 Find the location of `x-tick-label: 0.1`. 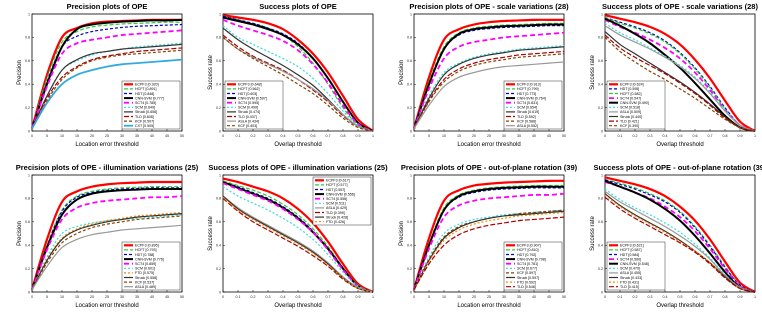

x-tick-label: 0.1 is located at coordinates (620, 136).